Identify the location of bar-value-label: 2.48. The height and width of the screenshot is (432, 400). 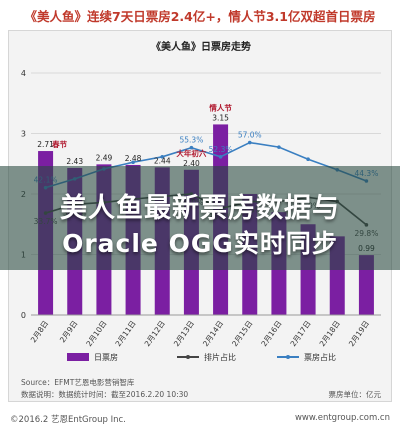
(133, 158).